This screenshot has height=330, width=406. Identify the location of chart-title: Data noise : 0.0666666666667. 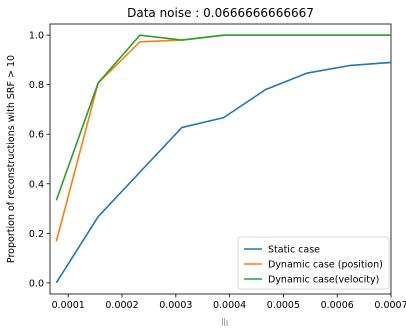
(220, 13).